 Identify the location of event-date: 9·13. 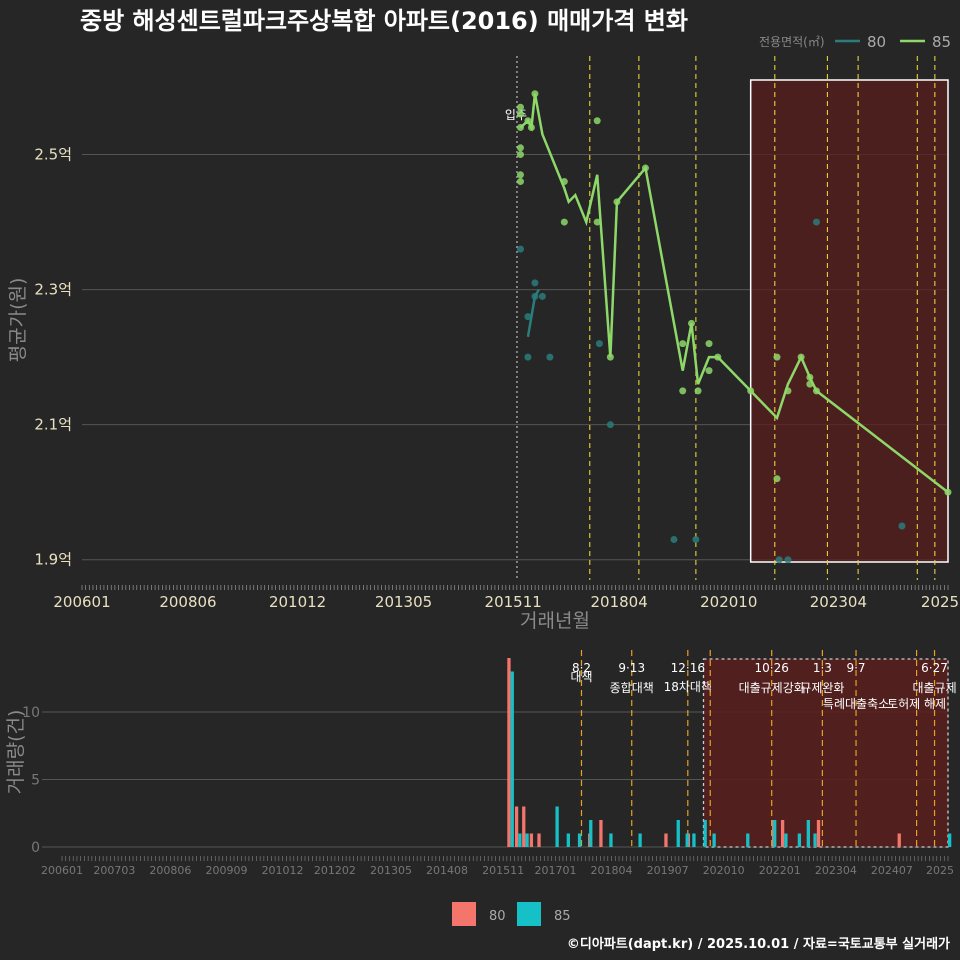
(631, 668).